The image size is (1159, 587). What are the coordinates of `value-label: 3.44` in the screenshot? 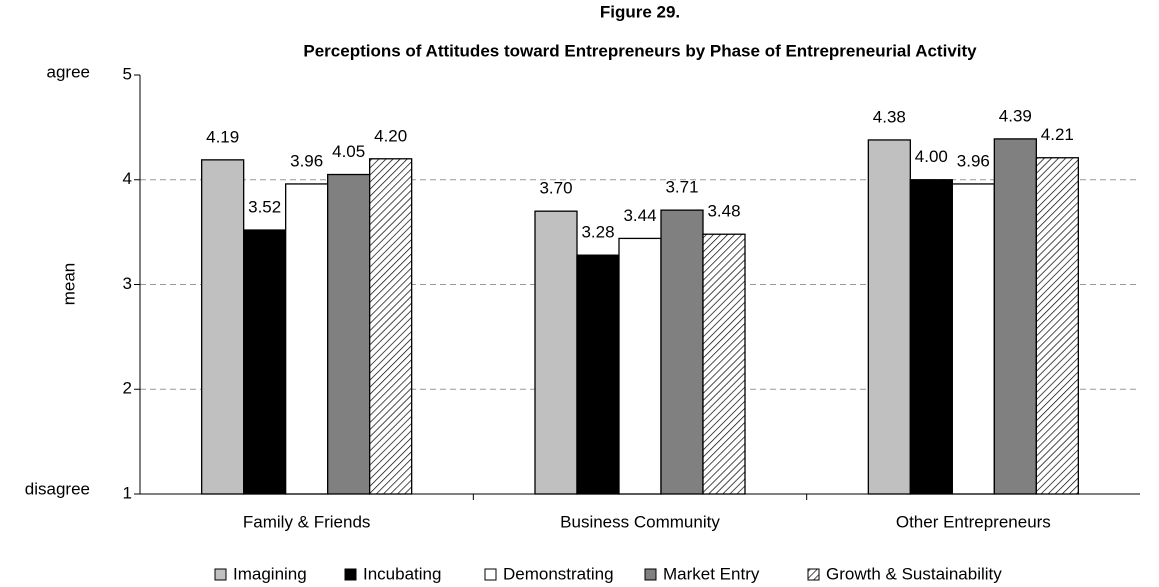 It's located at (639, 215).